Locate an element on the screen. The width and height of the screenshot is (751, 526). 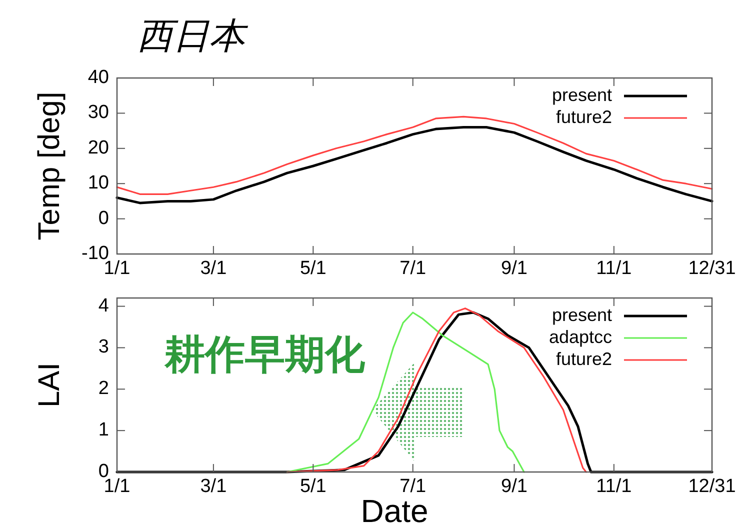
y-axis-title: LAI is located at coordinates (49, 385).